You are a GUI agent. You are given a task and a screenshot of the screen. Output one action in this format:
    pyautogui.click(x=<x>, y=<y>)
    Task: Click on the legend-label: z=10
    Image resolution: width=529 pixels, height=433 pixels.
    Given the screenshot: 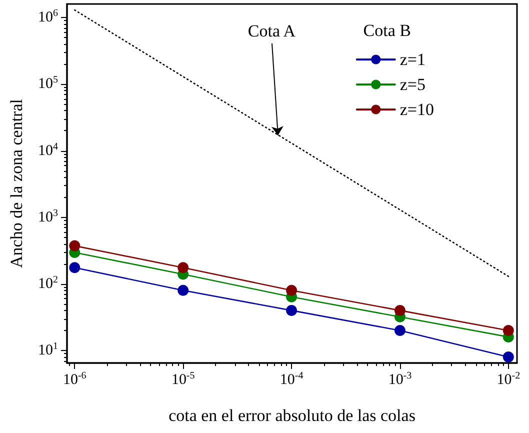 What is the action you would take?
    pyautogui.click(x=417, y=109)
    